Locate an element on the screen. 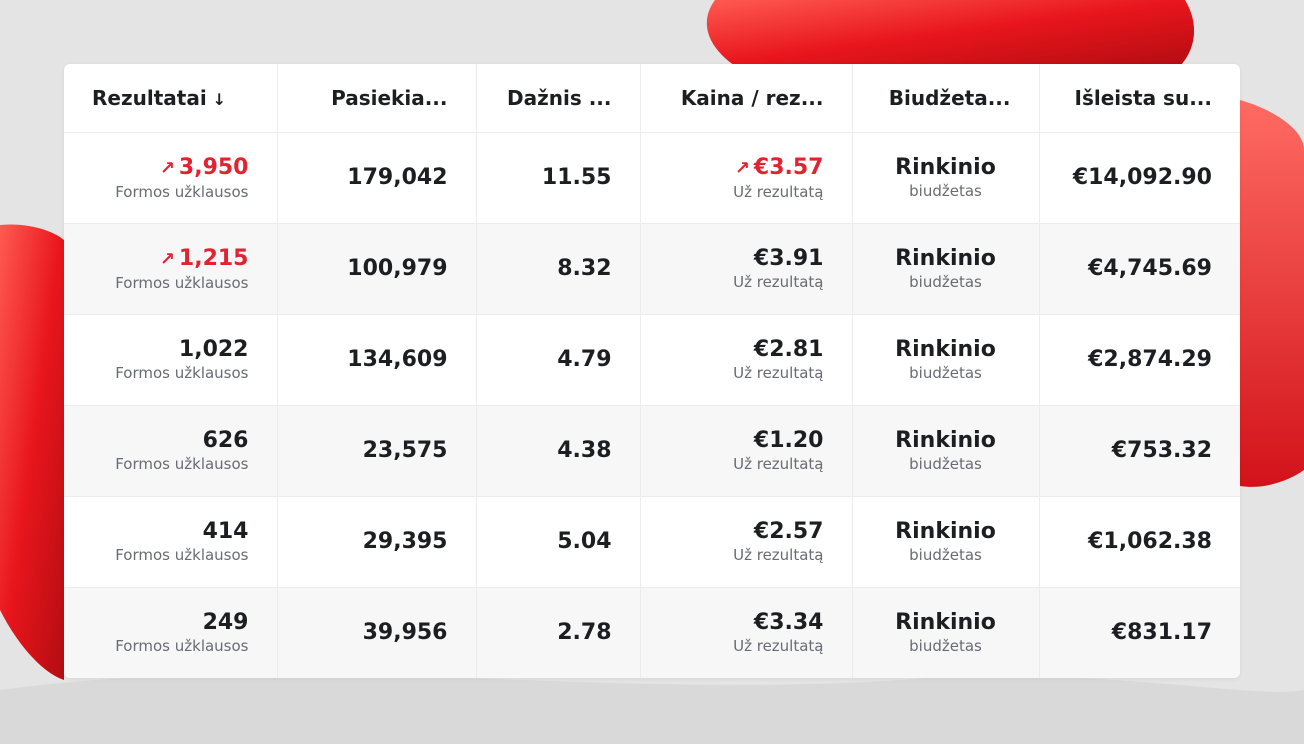  spent-value: €14,092.90 is located at coordinates (1142, 177).